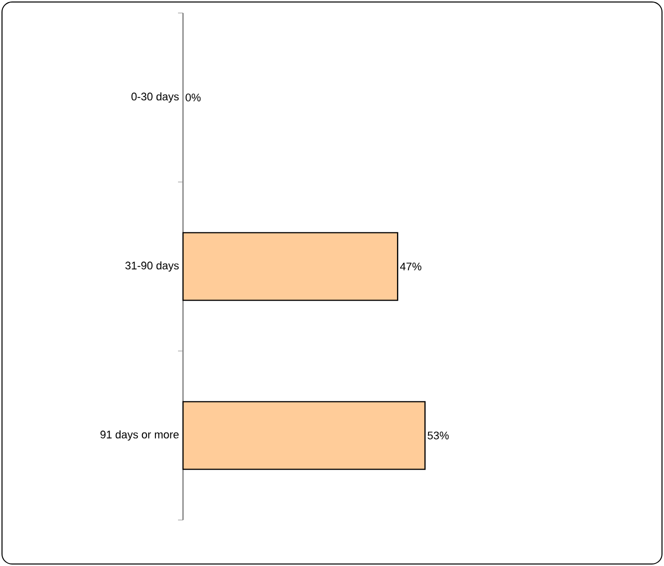 The width and height of the screenshot is (664, 566). What do you see at coordinates (411, 266) in the screenshot?
I see `data-label: 47%` at bounding box center [411, 266].